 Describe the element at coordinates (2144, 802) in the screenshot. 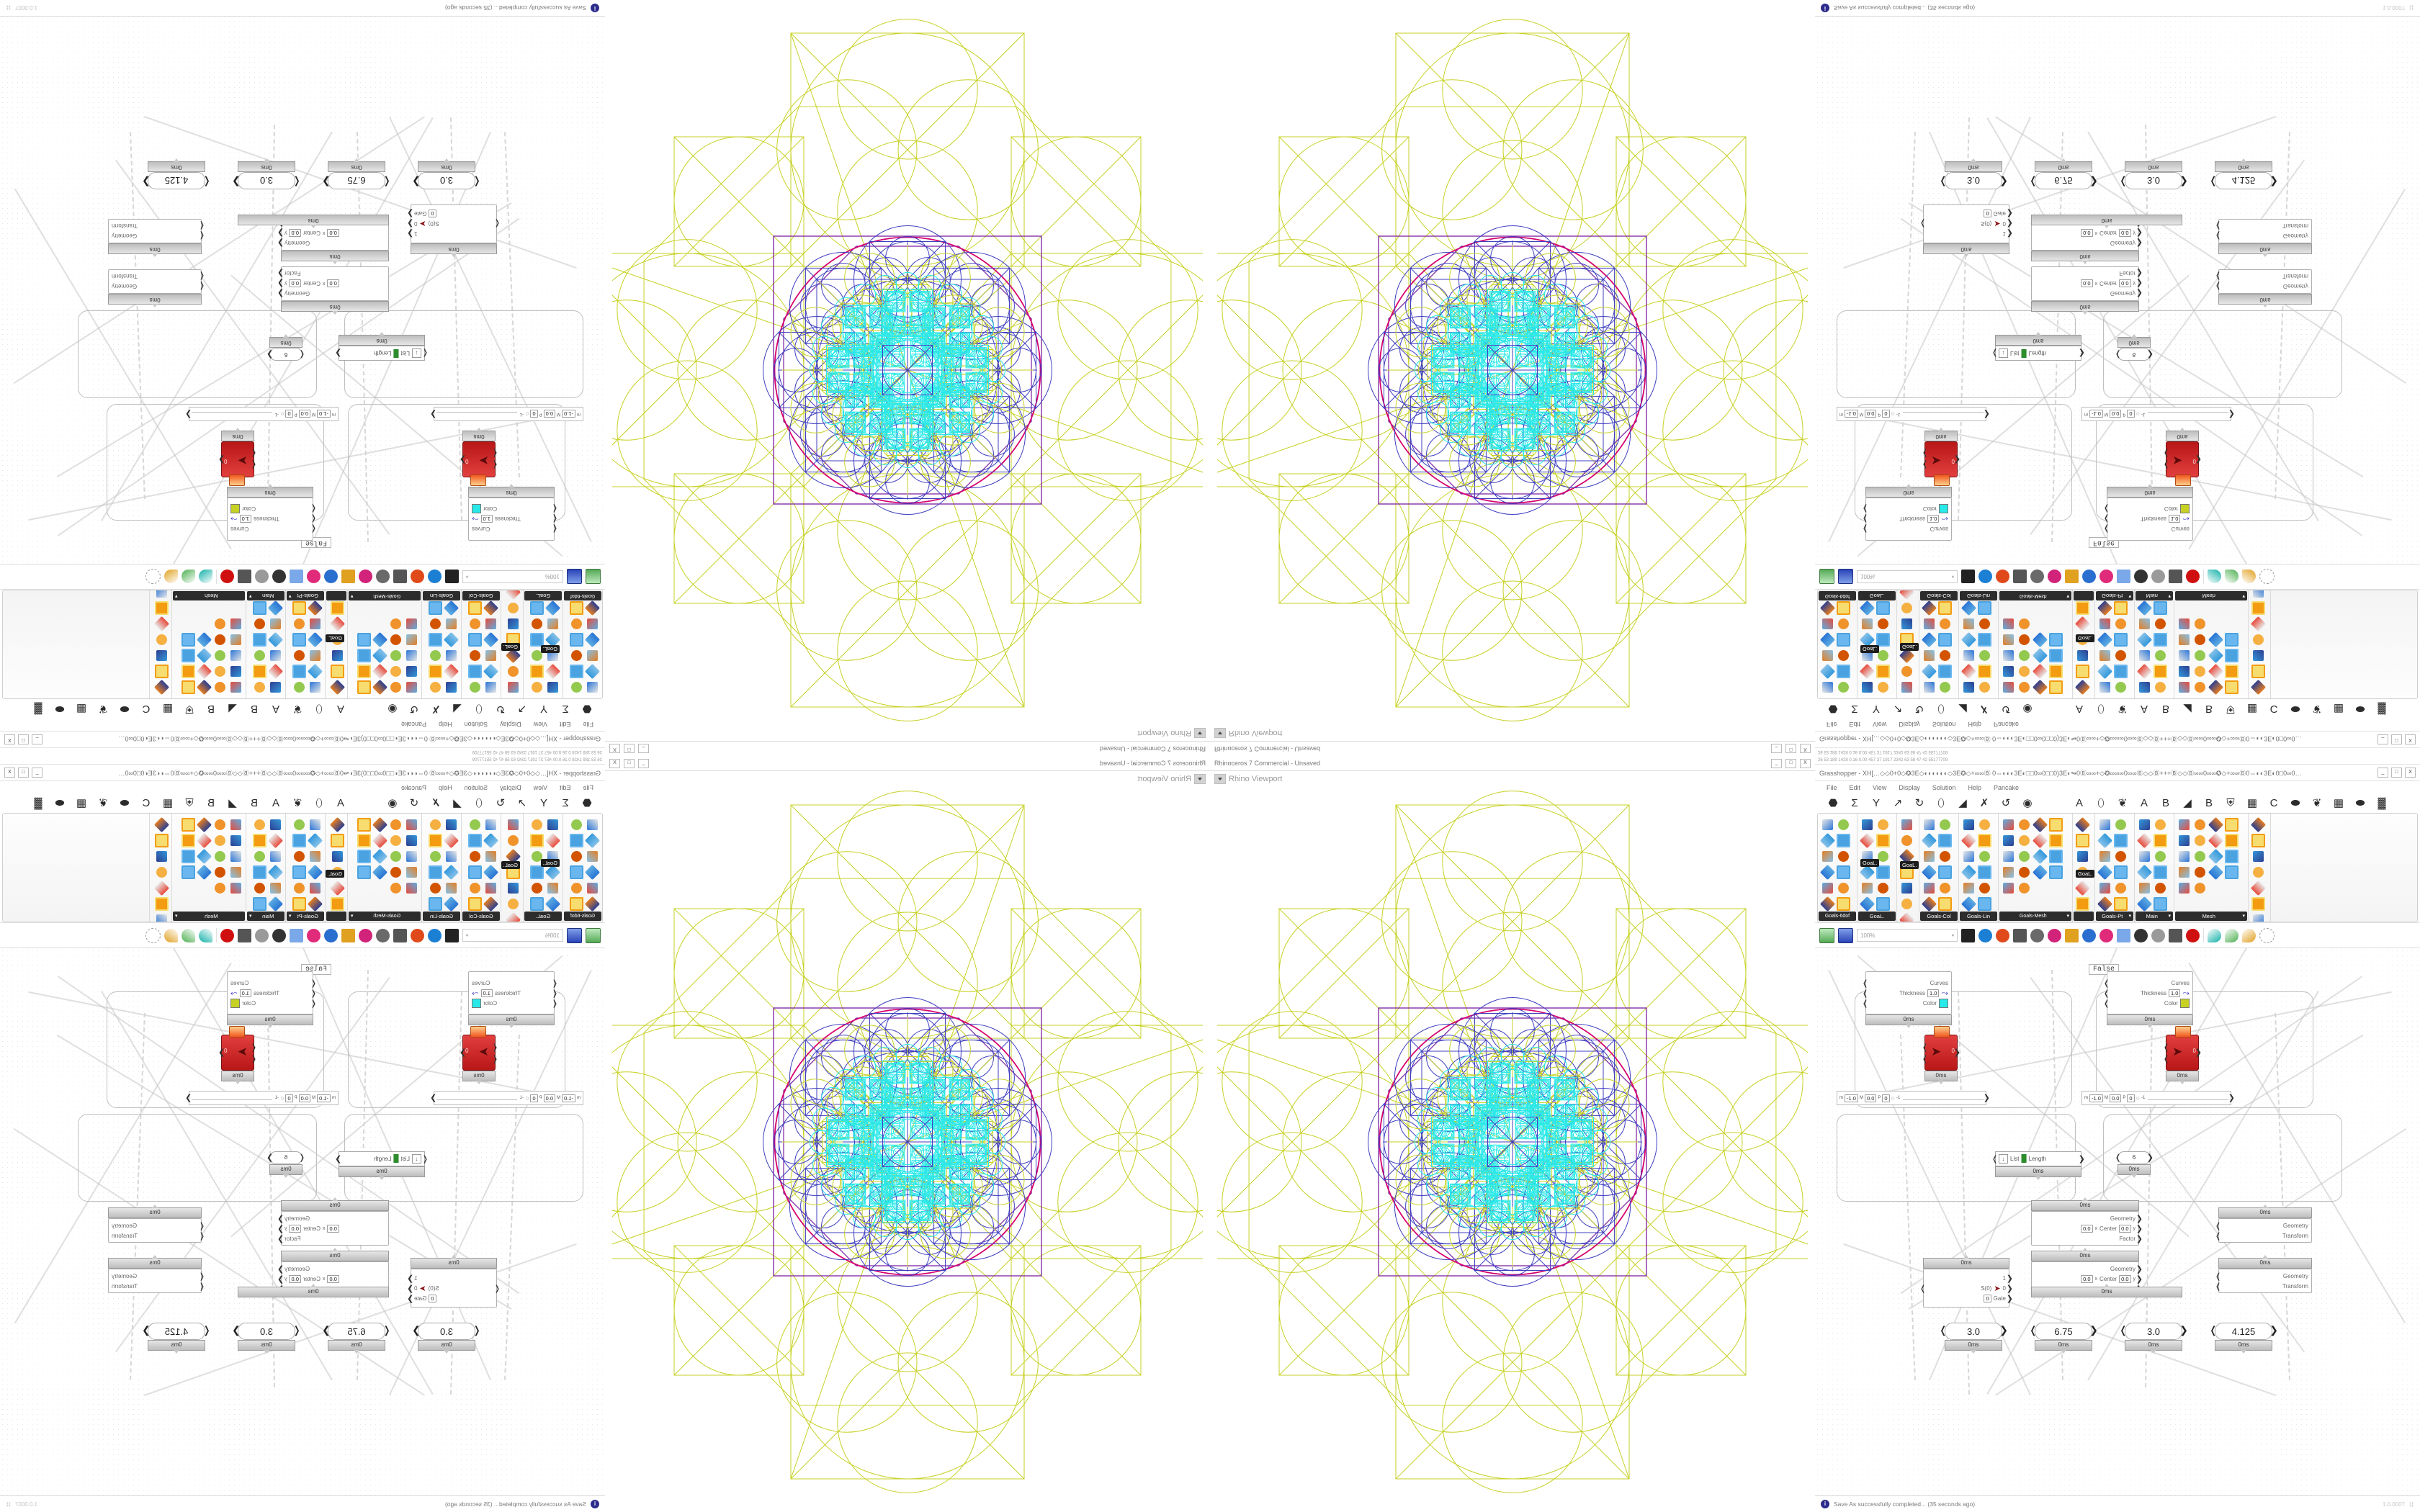

I see `addon-tab-3: A` at that location.